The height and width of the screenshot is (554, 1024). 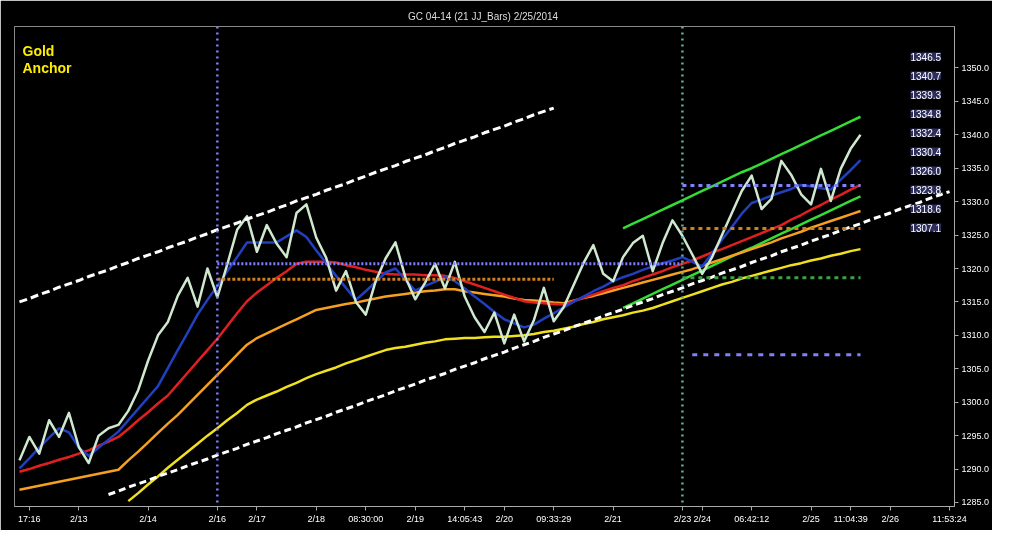 I want to click on chart-title: GC 04-14 (21 JJ_Bars) 2/25/2014, so click(x=483, y=16).